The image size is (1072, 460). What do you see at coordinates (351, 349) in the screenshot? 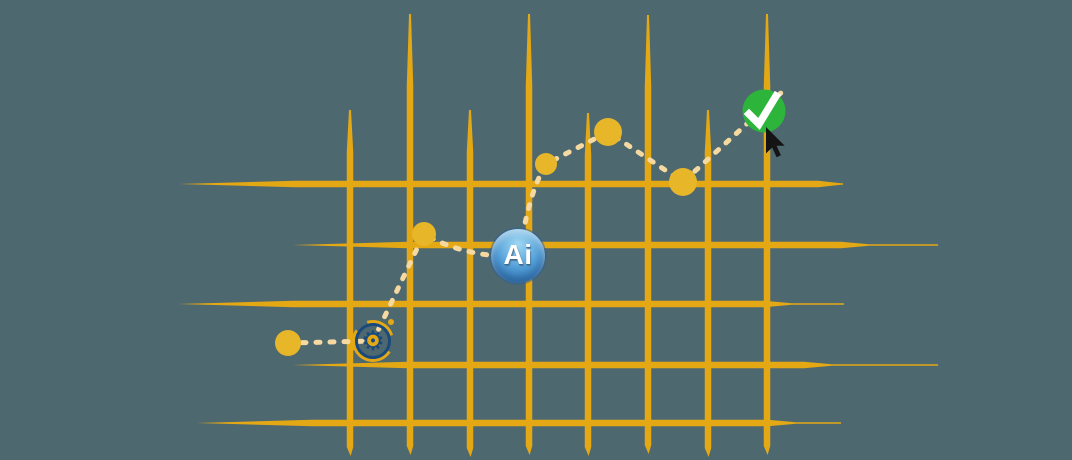
I see `gear-arrowhead-bottom` at bounding box center [351, 349].